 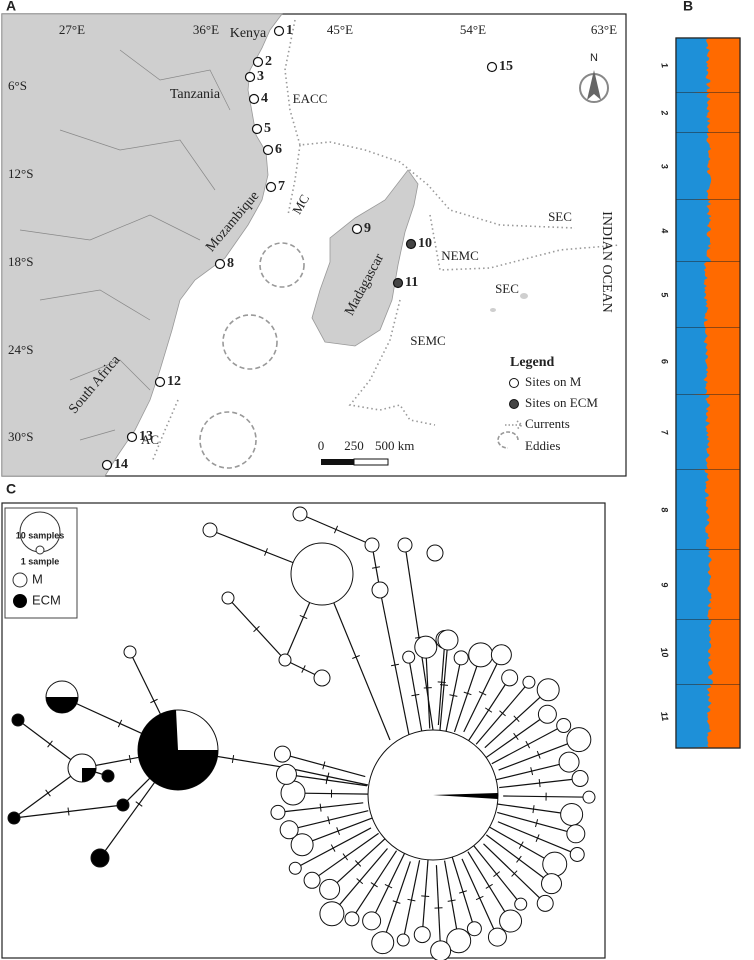 I want to click on site-label: 11, so click(x=411, y=282).